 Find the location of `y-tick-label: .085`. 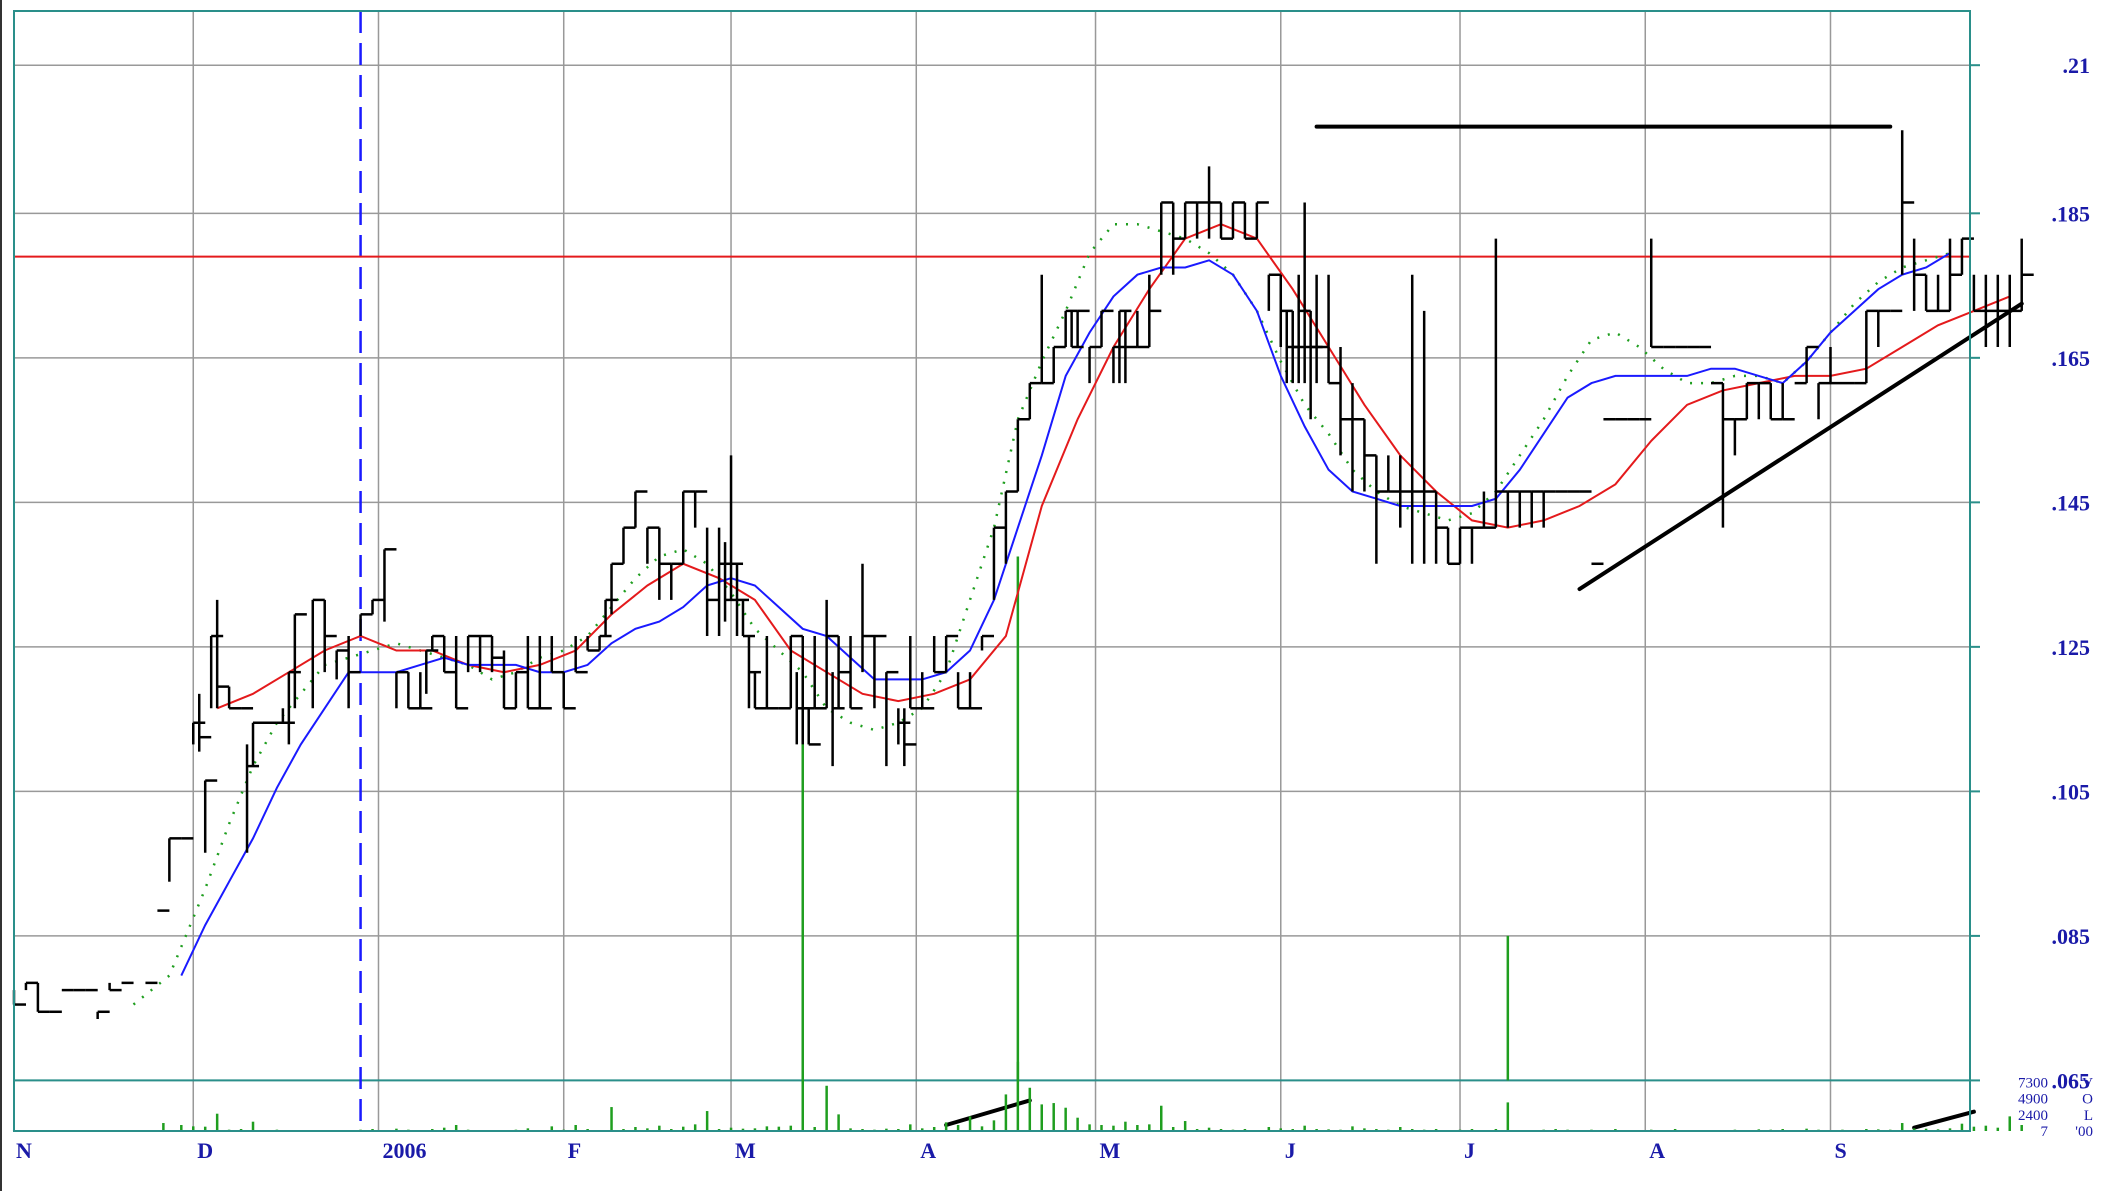

y-tick-label: .085 is located at coordinates (2071, 936).